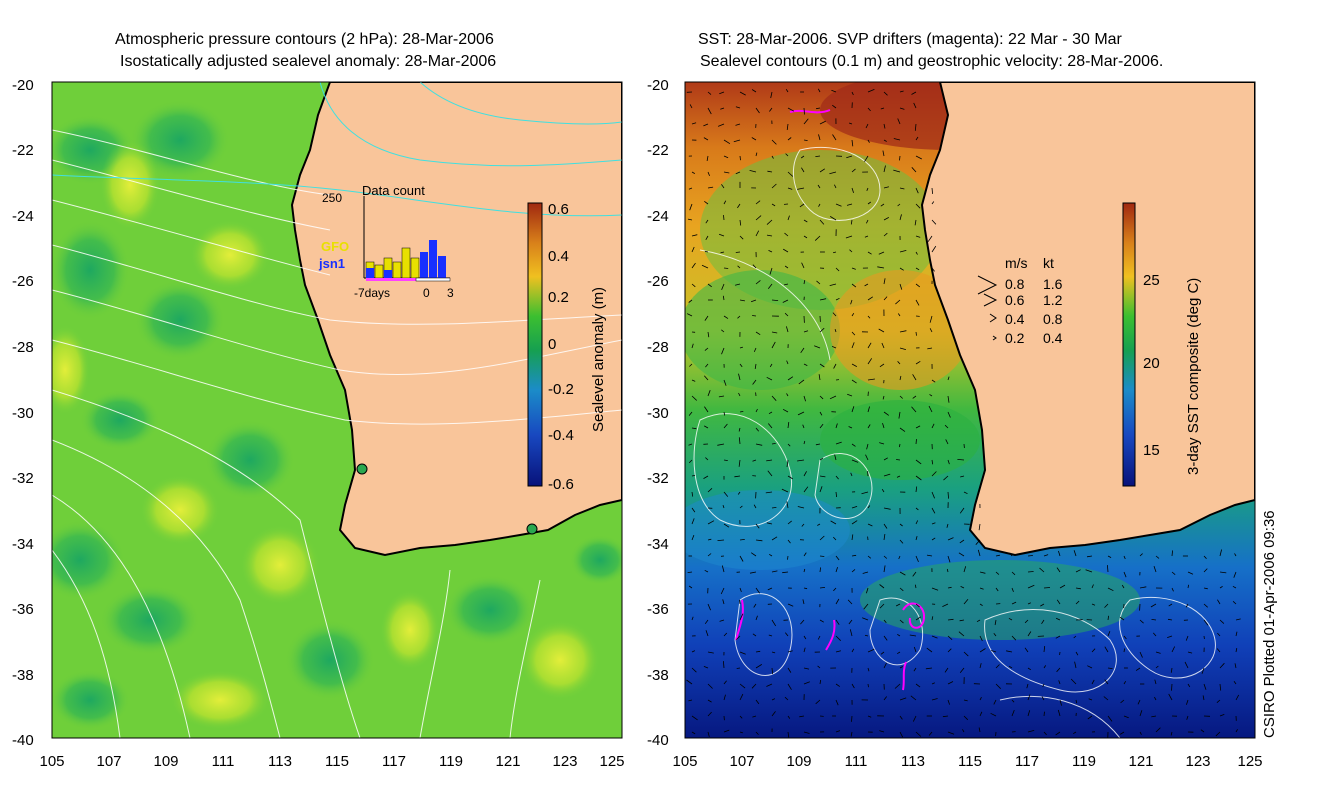 The height and width of the screenshot is (810, 1320). I want to click on data-count-inset: Data count 250 -7days 0 3 GFO jsn1, so click(386, 241).